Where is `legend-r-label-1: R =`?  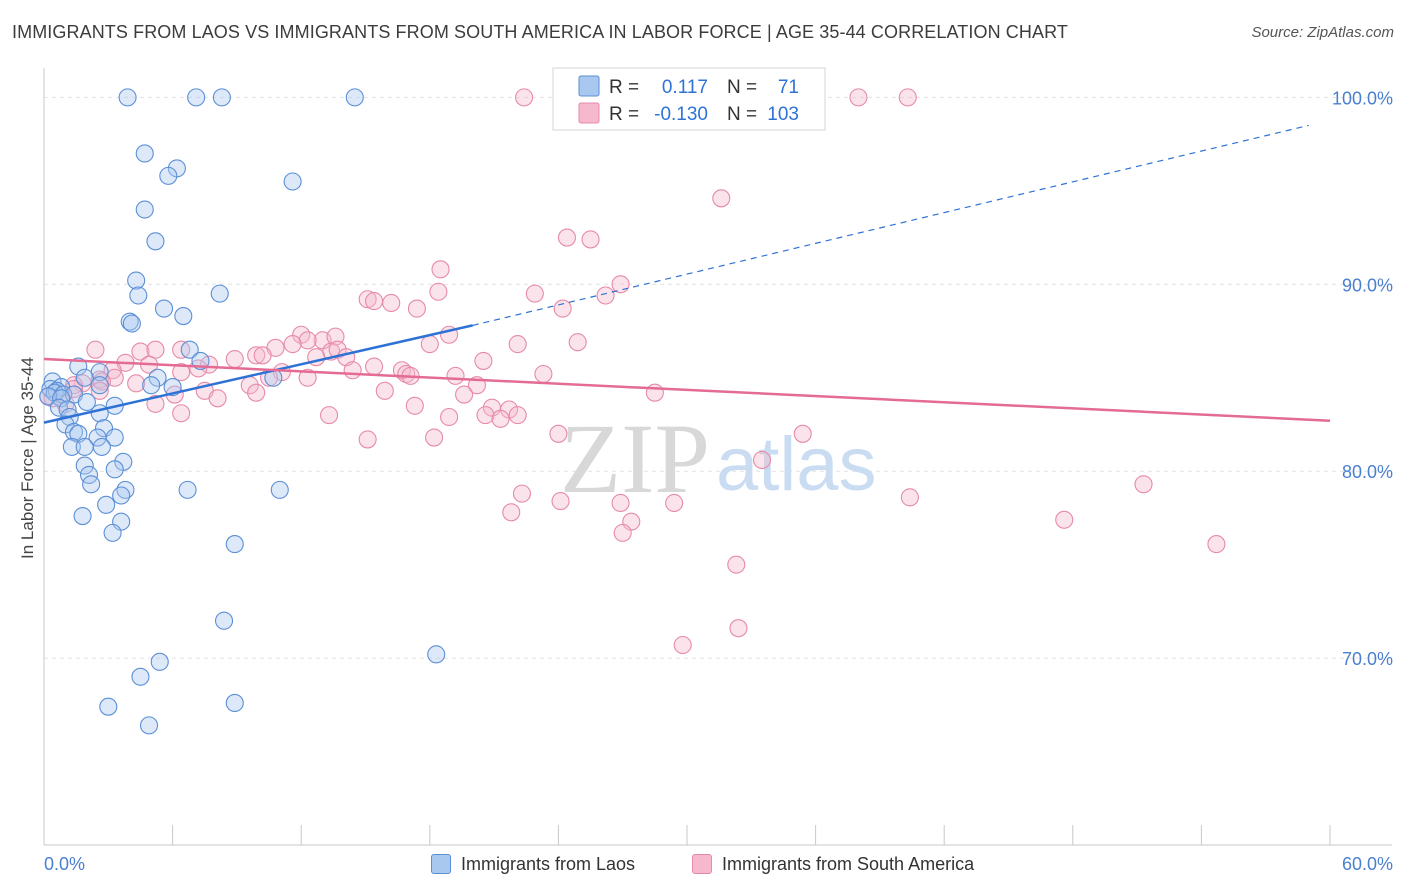 legend-r-label-1: R = is located at coordinates (624, 87).